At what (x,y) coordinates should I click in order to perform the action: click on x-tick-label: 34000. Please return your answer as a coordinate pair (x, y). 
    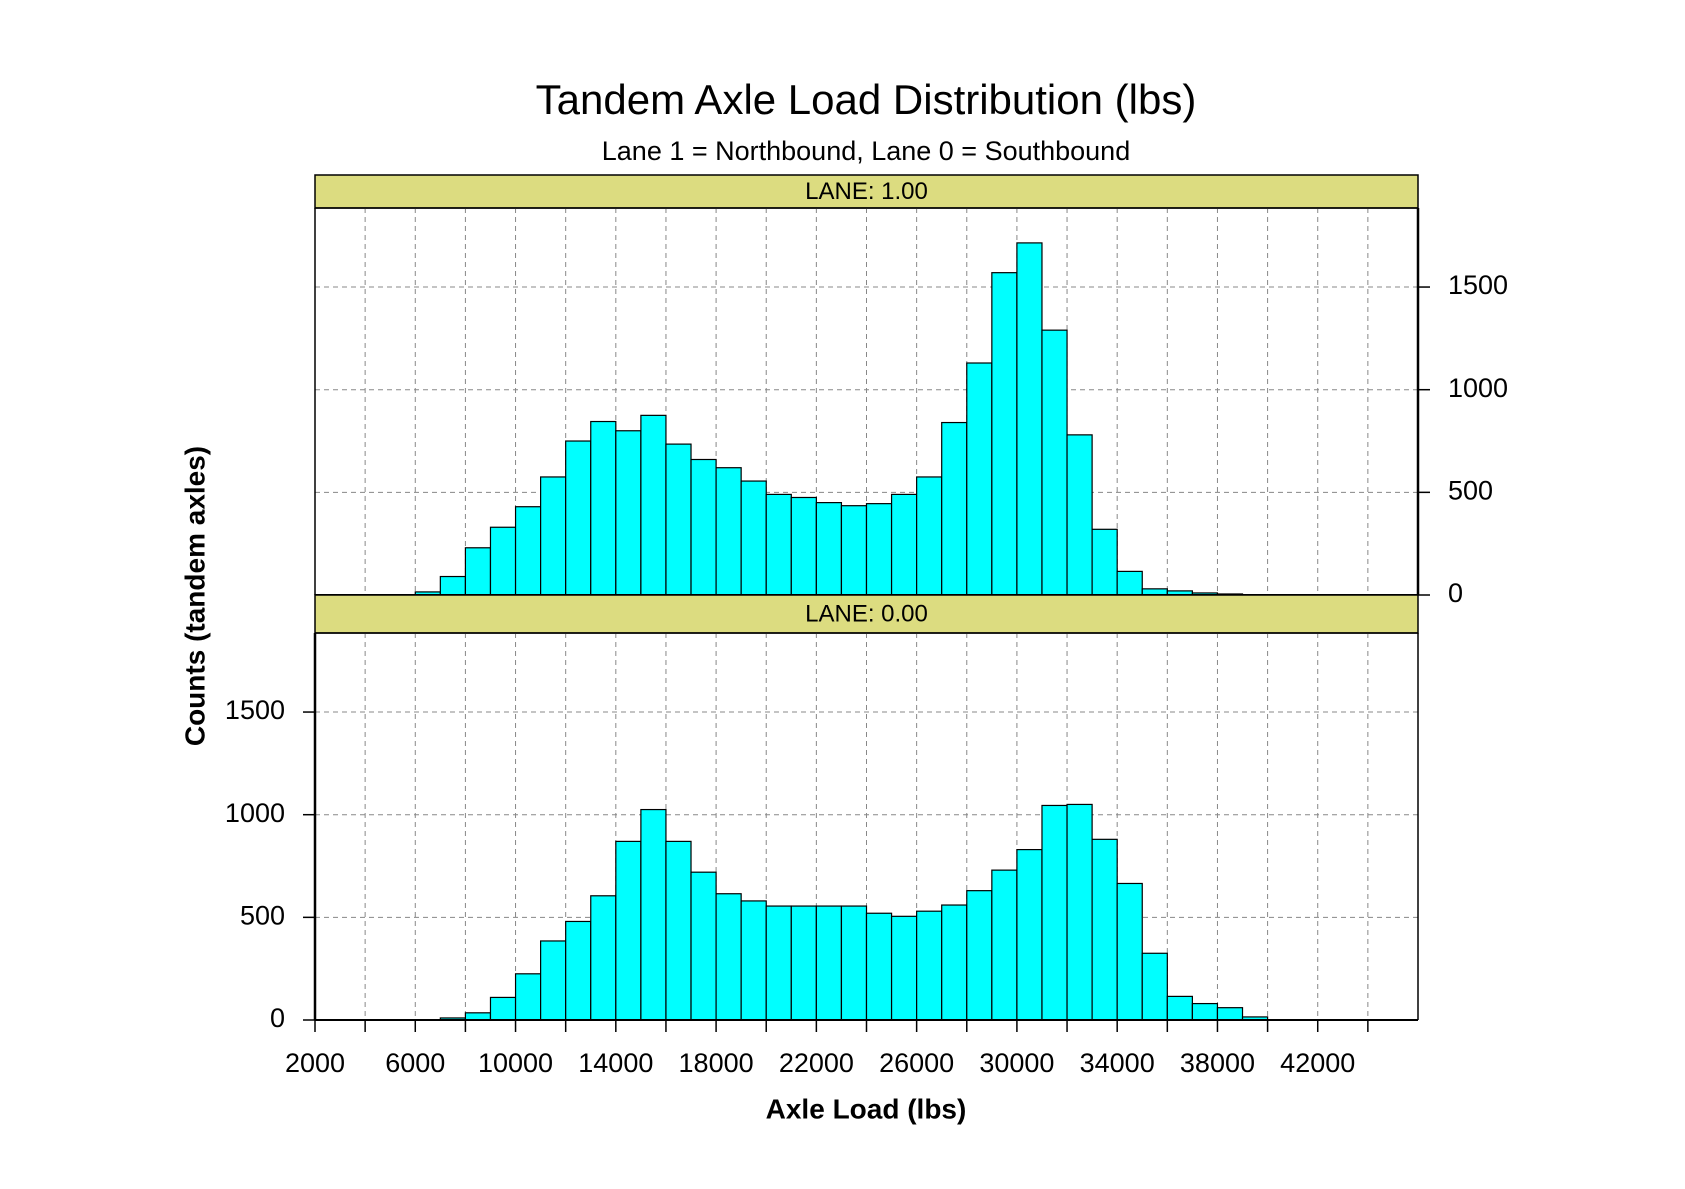
    Looking at the image, I should click on (1117, 1063).